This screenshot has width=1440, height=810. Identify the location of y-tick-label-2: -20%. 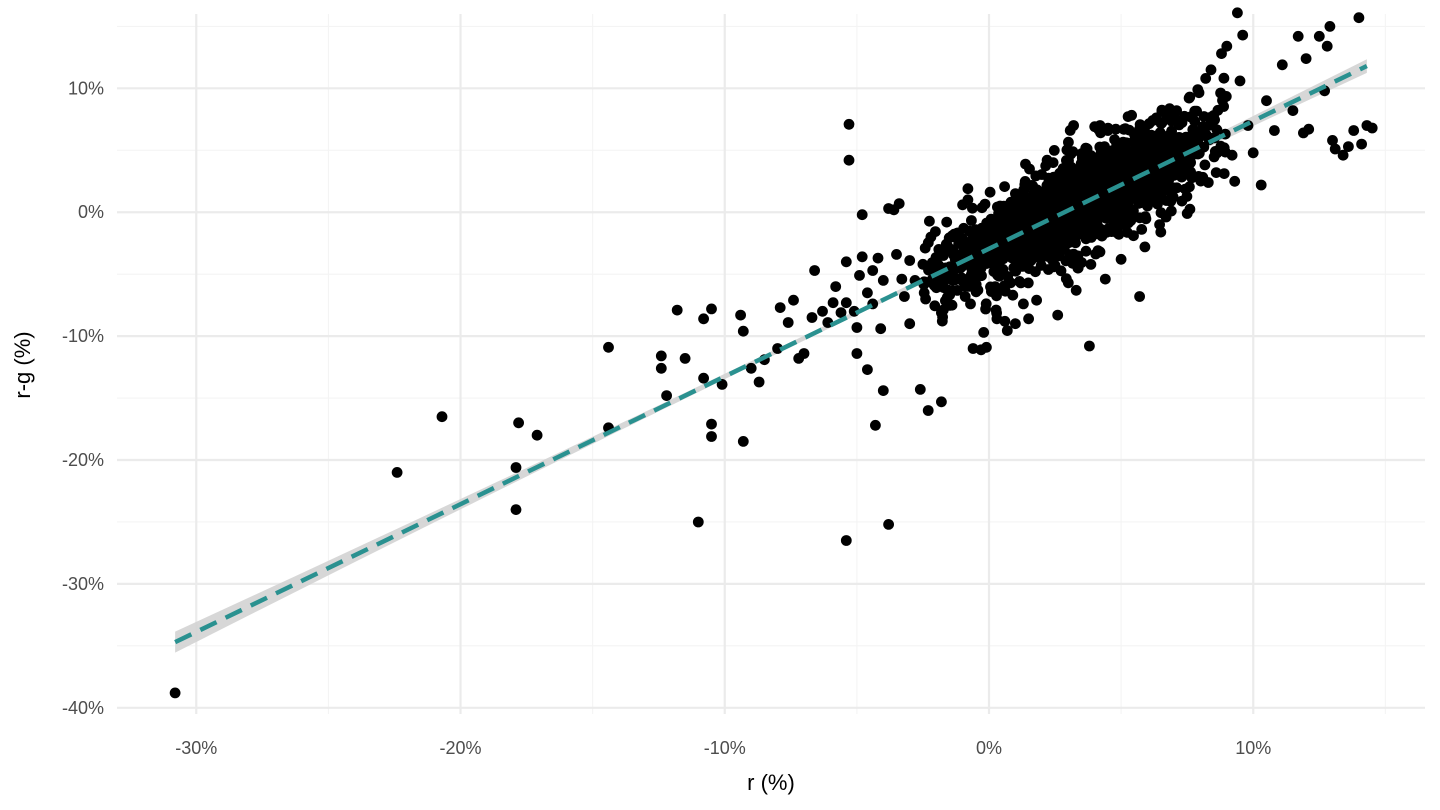
(83, 460).